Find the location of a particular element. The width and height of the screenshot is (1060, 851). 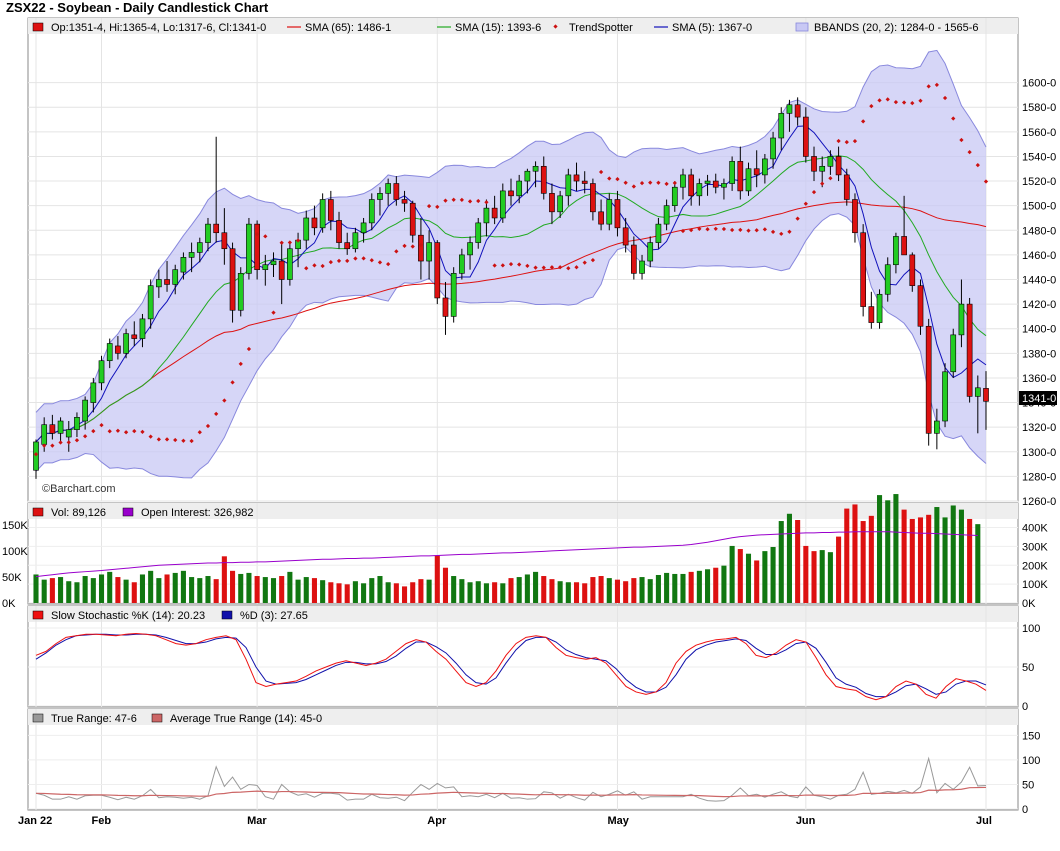

legend-label: Slow Stochastic %K (14): 20.23 is located at coordinates (128, 616).